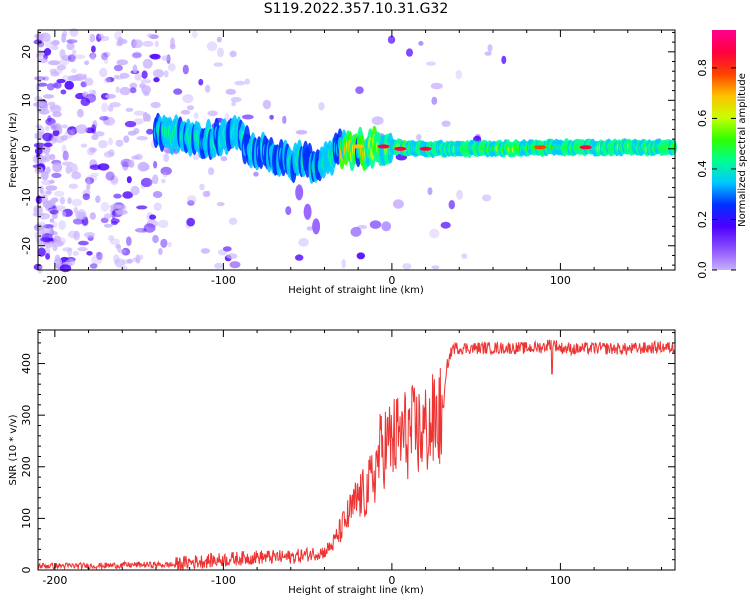 Image resolution: width=750 pixels, height=600 pixels. I want to click on y-tick-label: 400, so click(26, 363).